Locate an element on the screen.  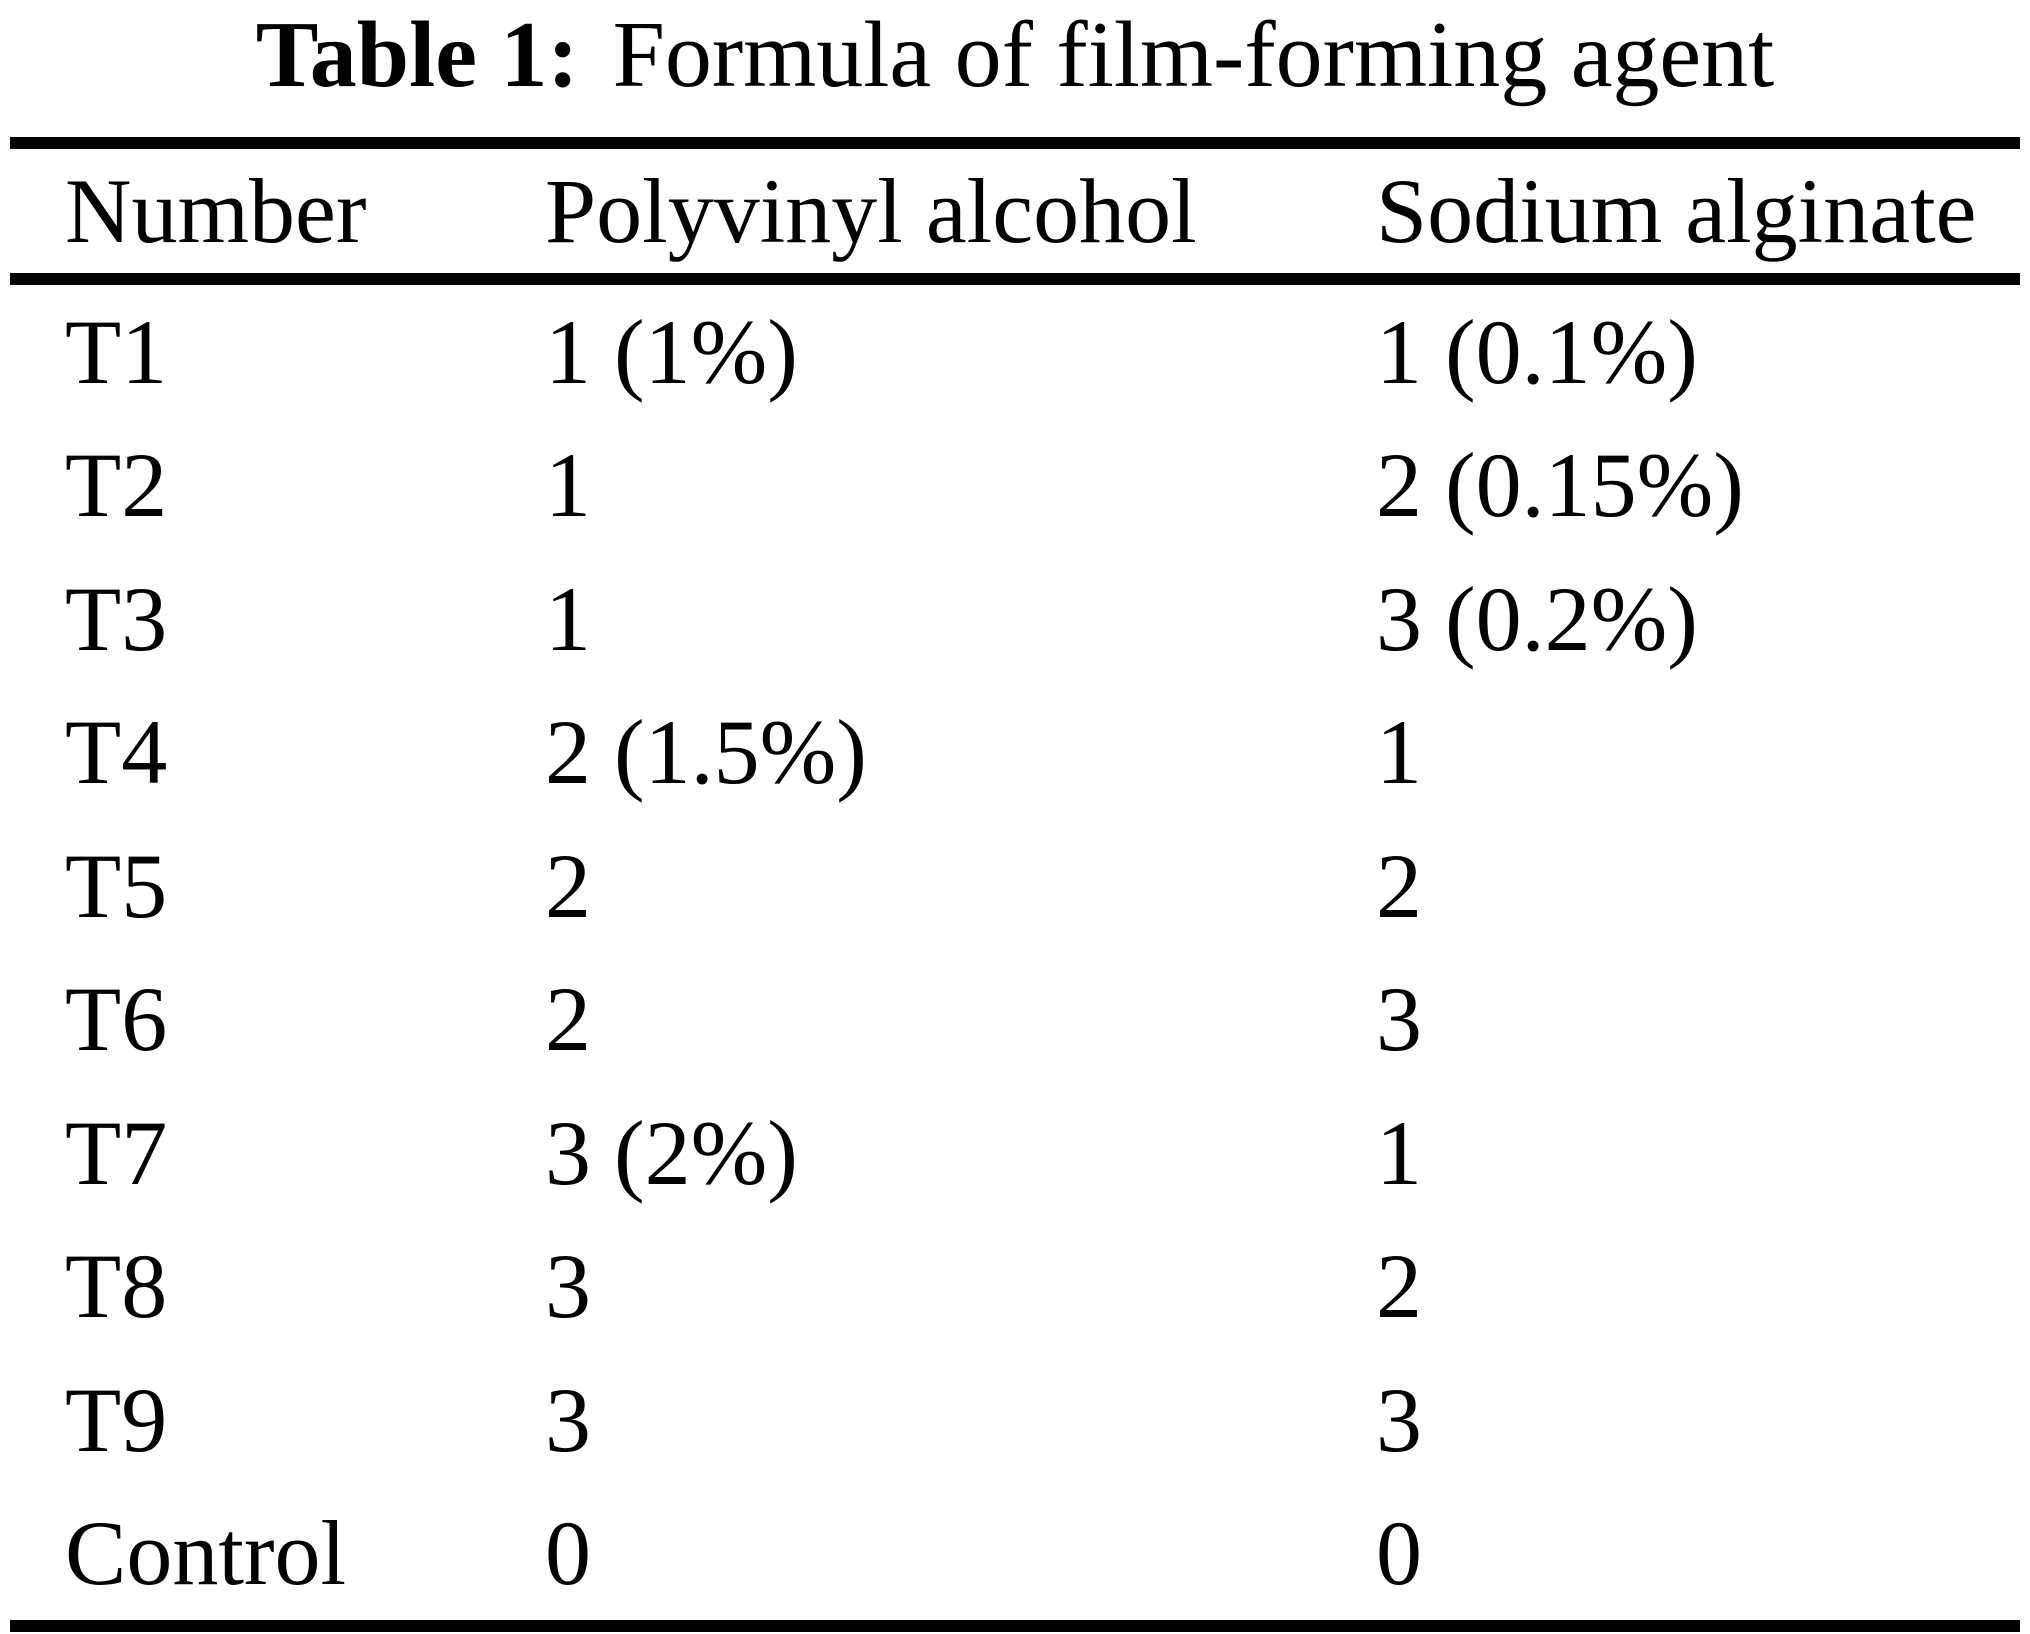
table-caption-text: Formula of film-forming agent is located at coordinates (1193, 55).